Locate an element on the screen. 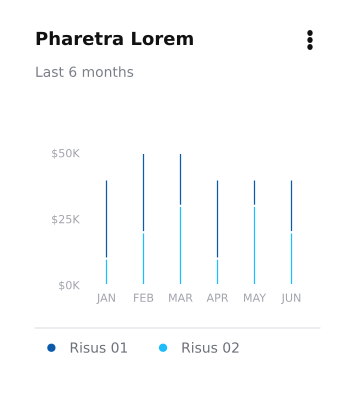 The image size is (353, 402). x-tick-label: APR is located at coordinates (217, 298).